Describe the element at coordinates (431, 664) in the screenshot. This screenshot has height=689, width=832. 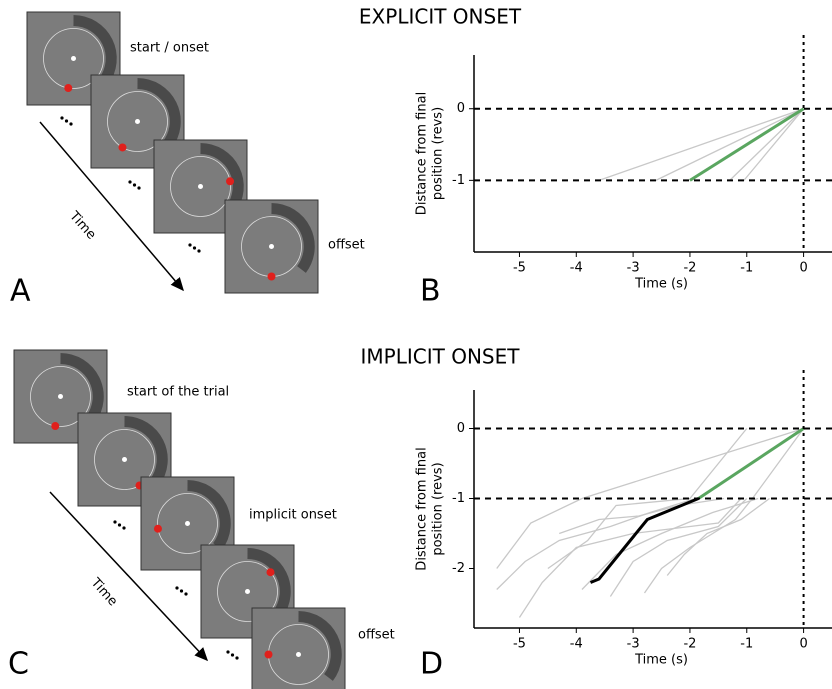
I see `panel-label: D` at that location.